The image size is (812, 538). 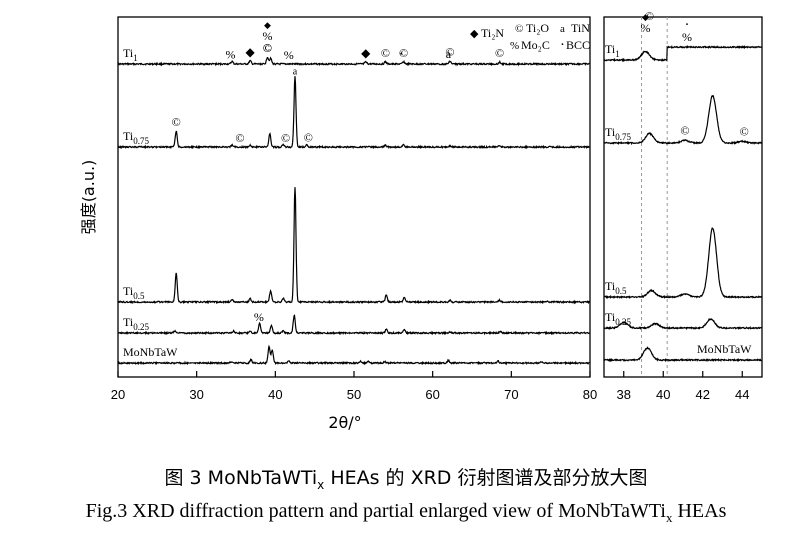 I want to click on legend-label: Ti₂N, so click(x=492, y=33).